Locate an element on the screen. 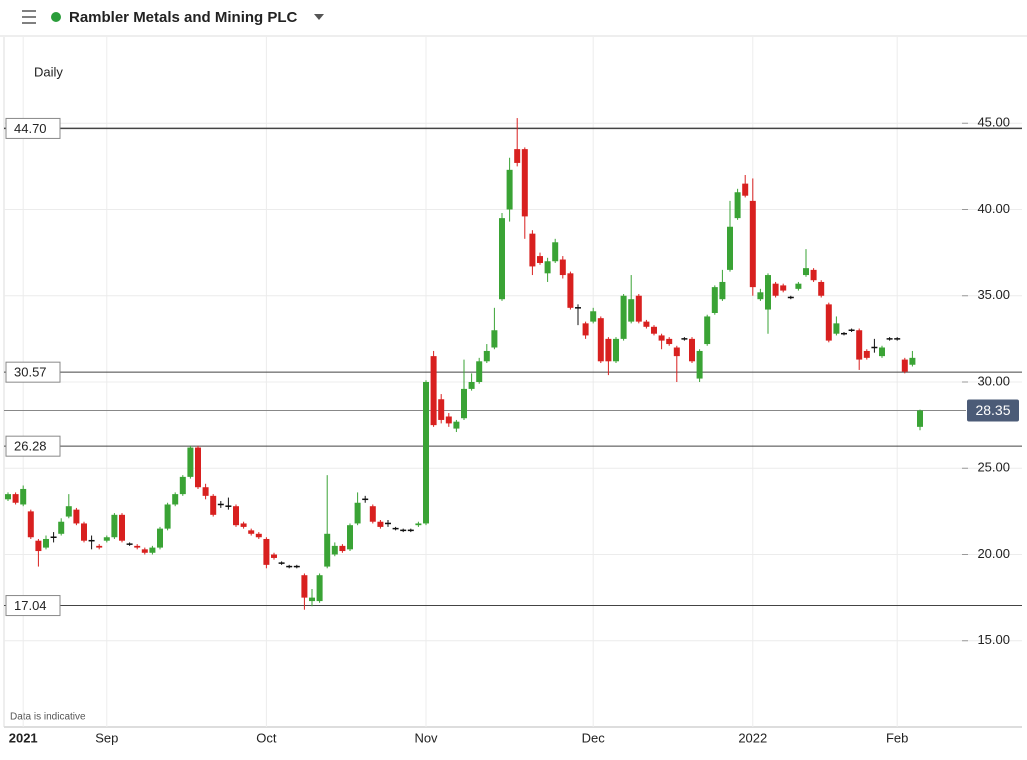 The width and height of the screenshot is (1027, 760). x-tick-label: Oct is located at coordinates (266, 737).